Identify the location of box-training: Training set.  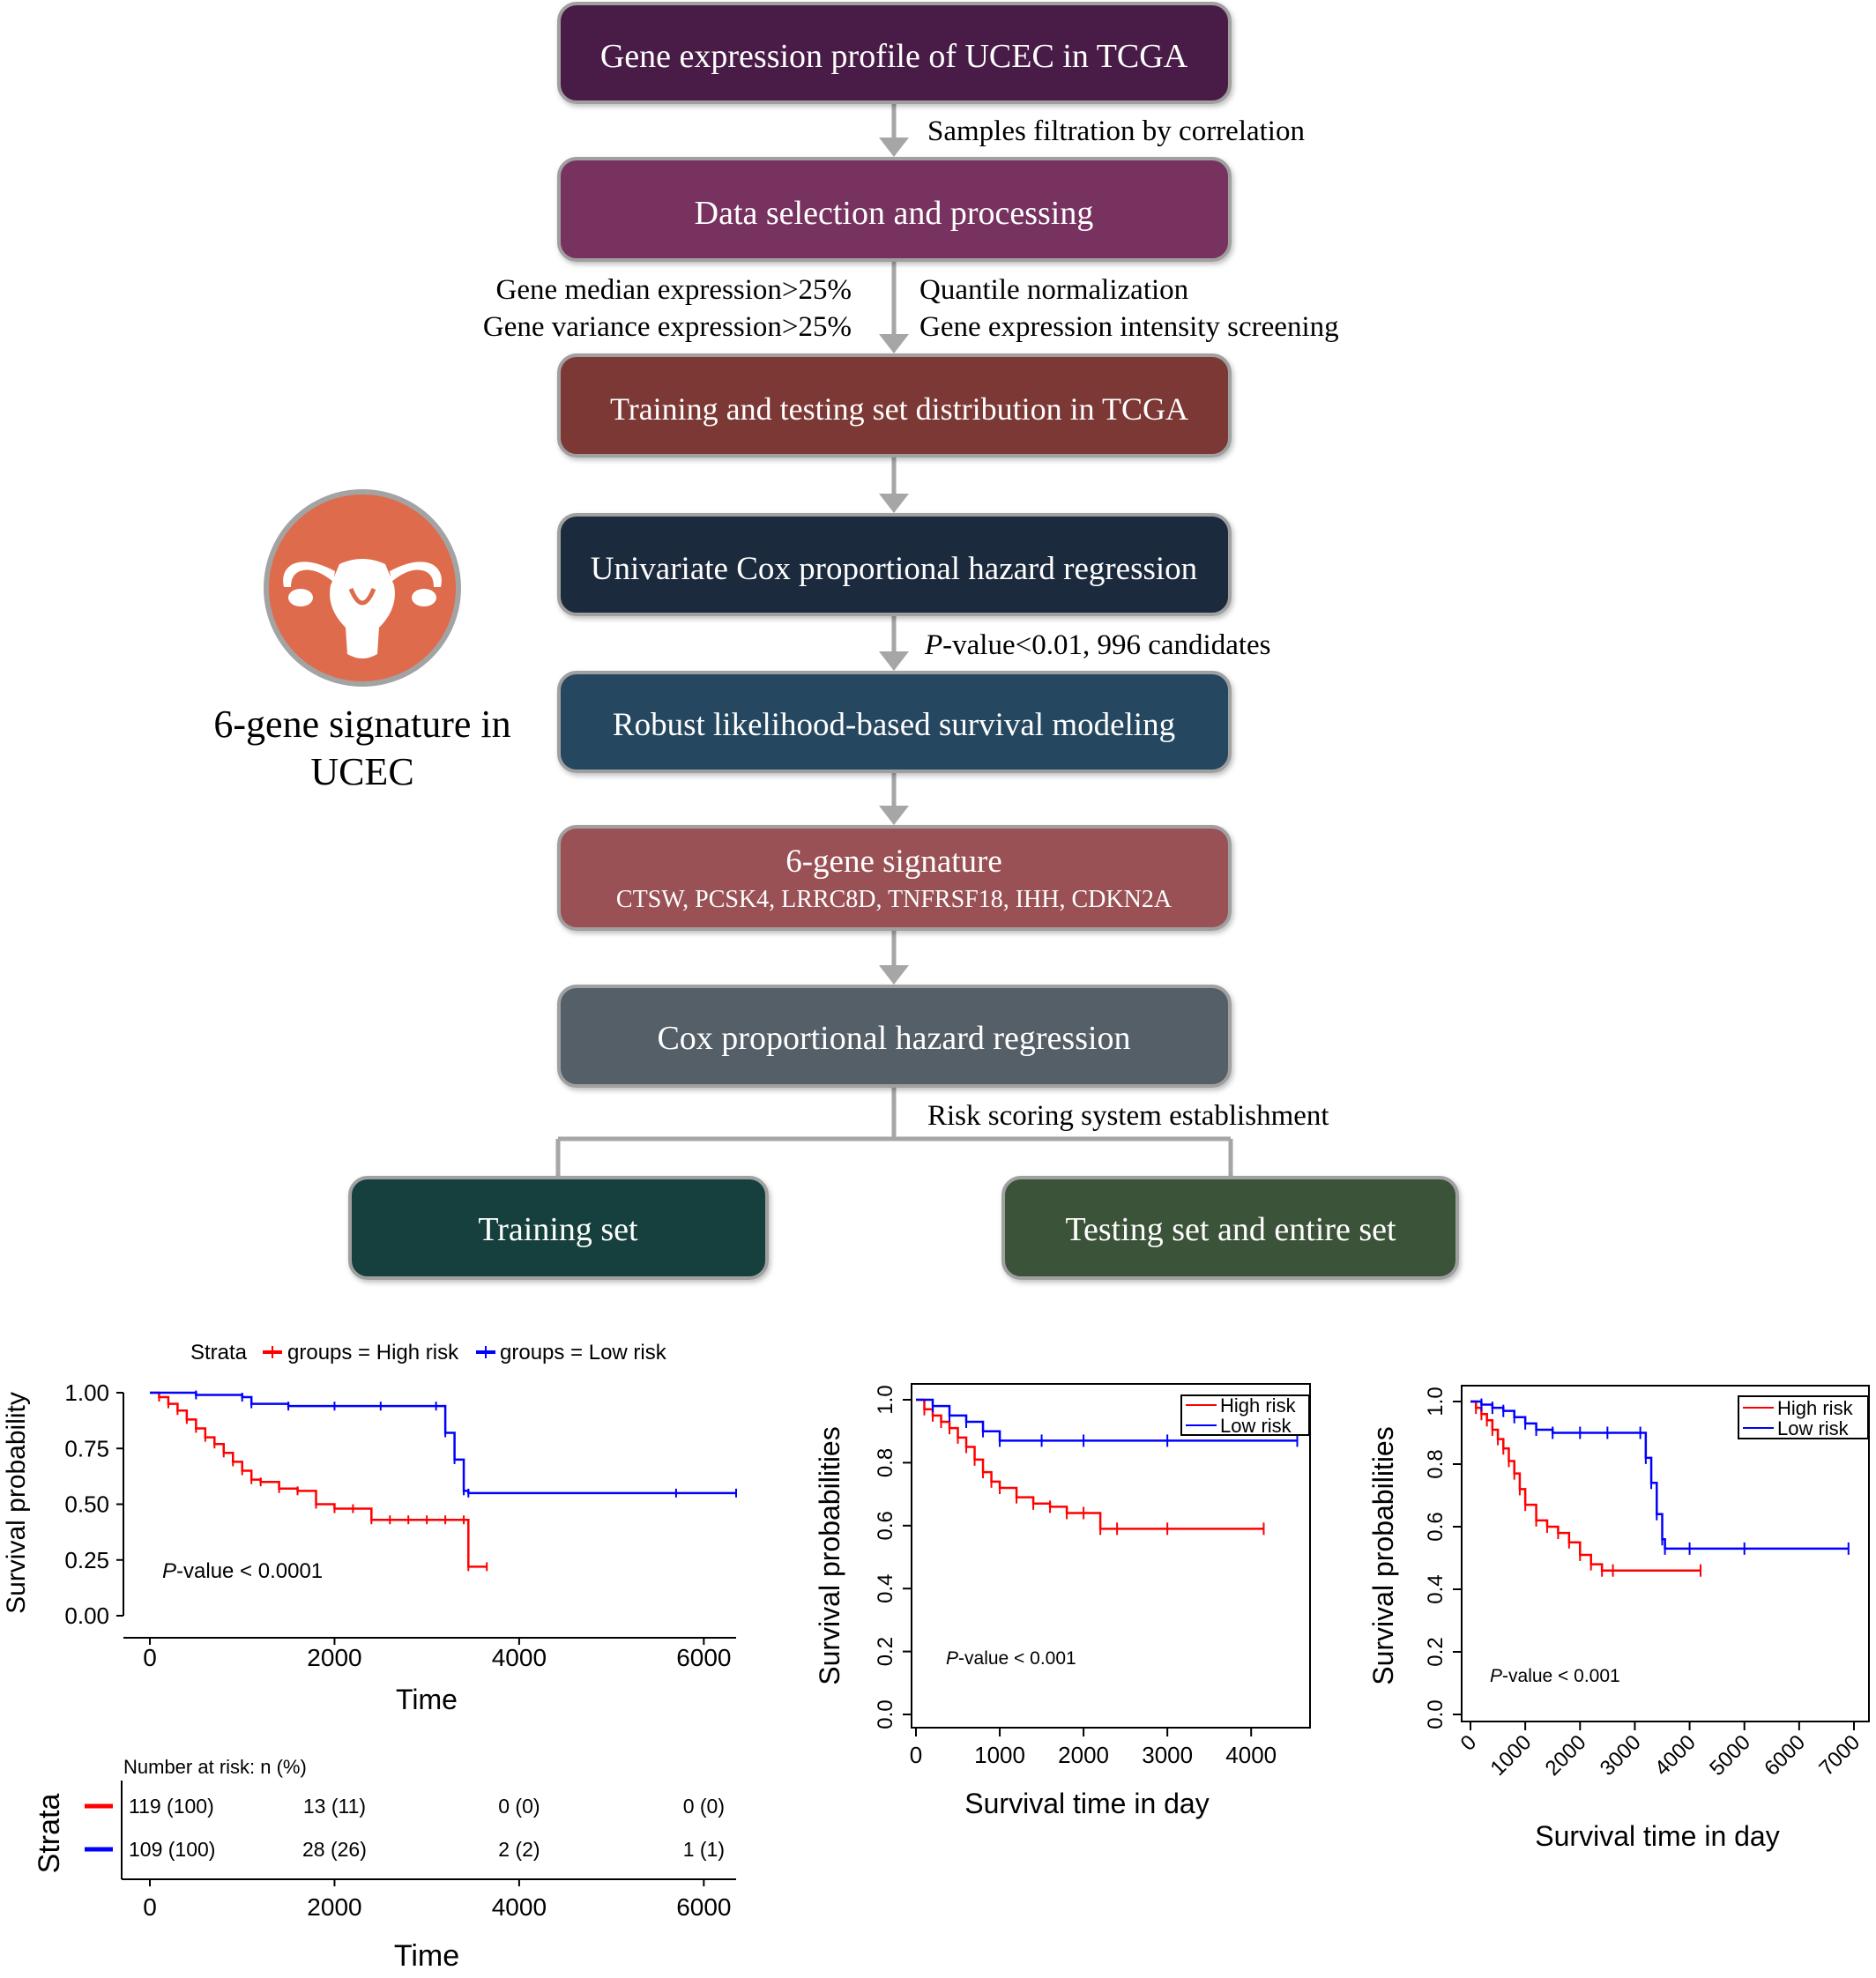
(558, 1228).